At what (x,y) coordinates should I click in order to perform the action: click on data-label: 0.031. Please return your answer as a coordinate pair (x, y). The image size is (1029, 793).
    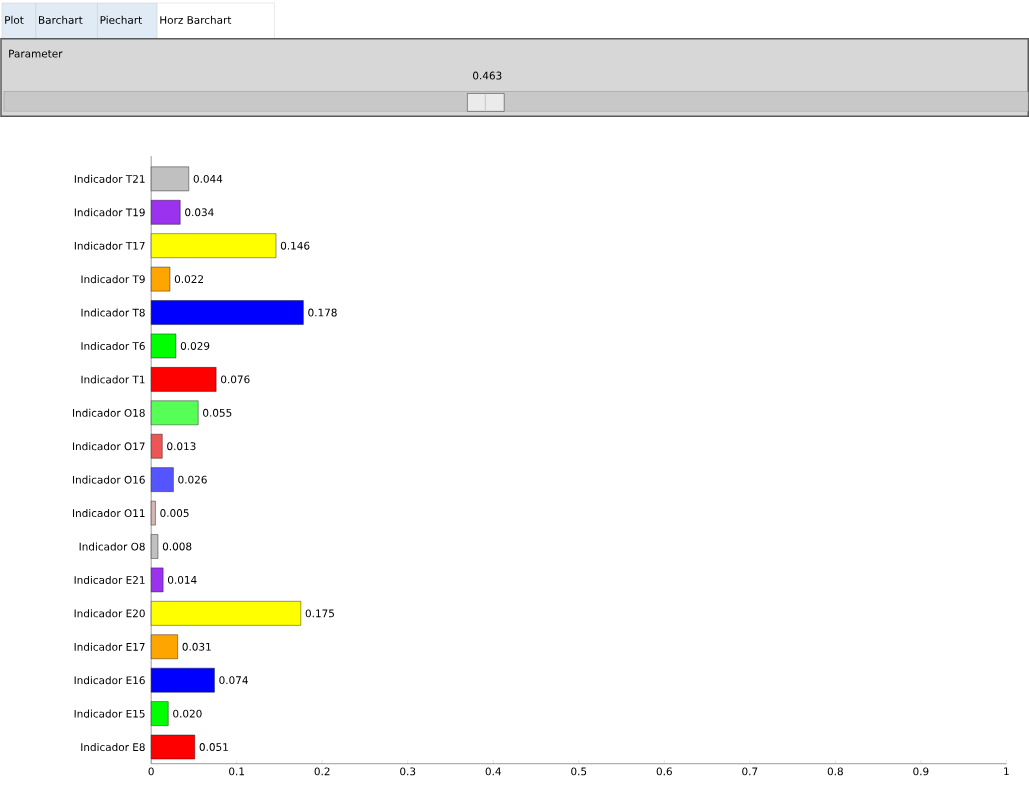
    Looking at the image, I should click on (196, 647).